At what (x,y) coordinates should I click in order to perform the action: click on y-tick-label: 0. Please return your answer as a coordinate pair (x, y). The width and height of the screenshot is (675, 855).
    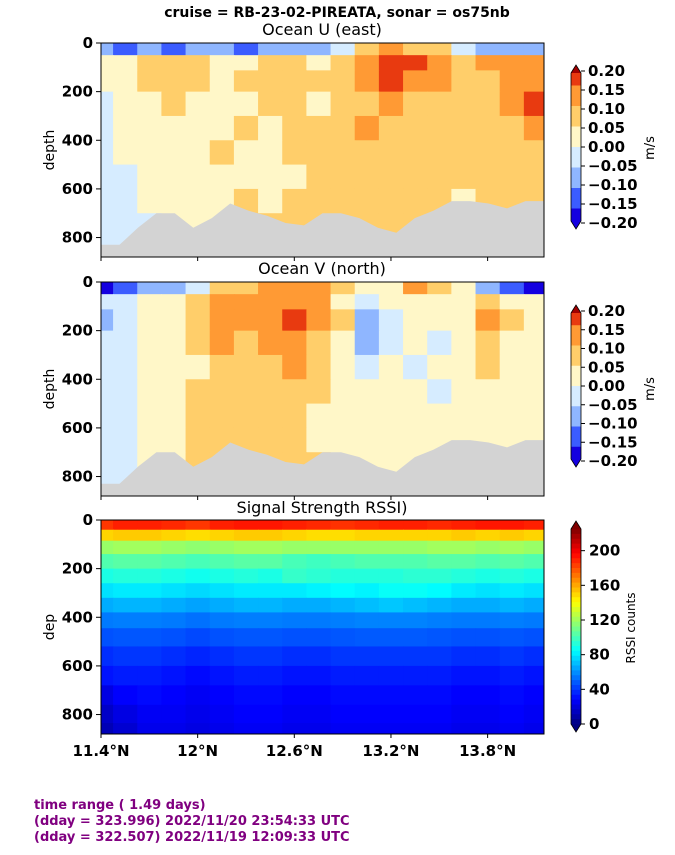
    Looking at the image, I should click on (88, 520).